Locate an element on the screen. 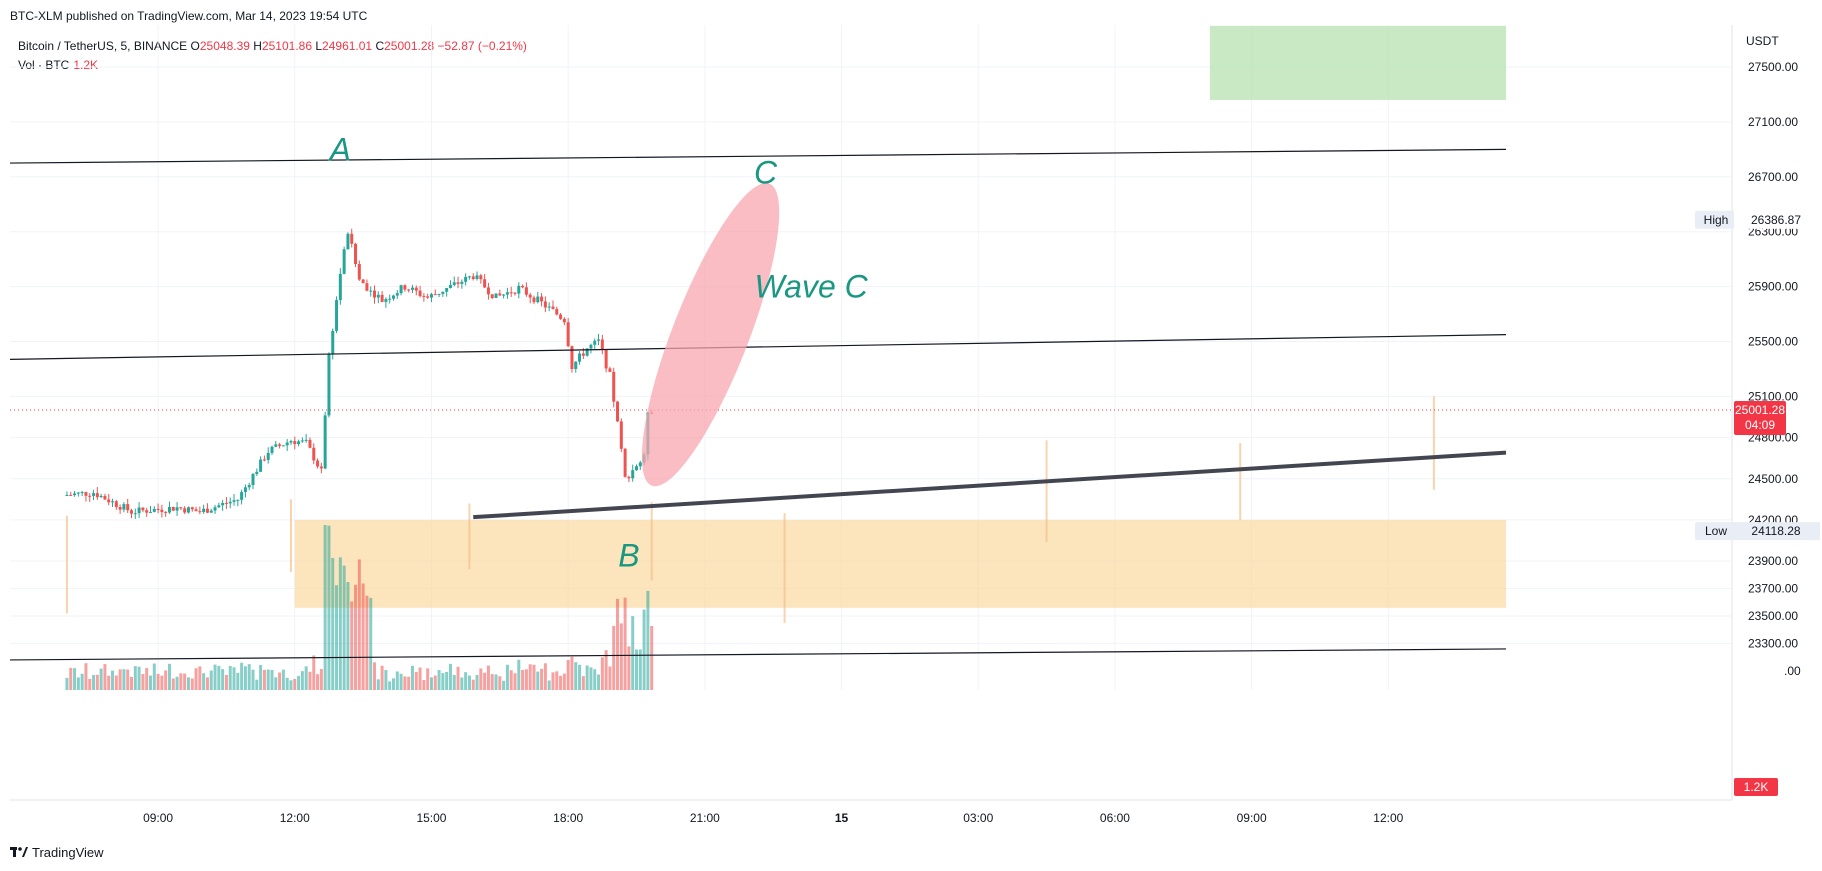 The height and width of the screenshot is (871, 1822). time-tick-label: 21:00 is located at coordinates (705, 818).